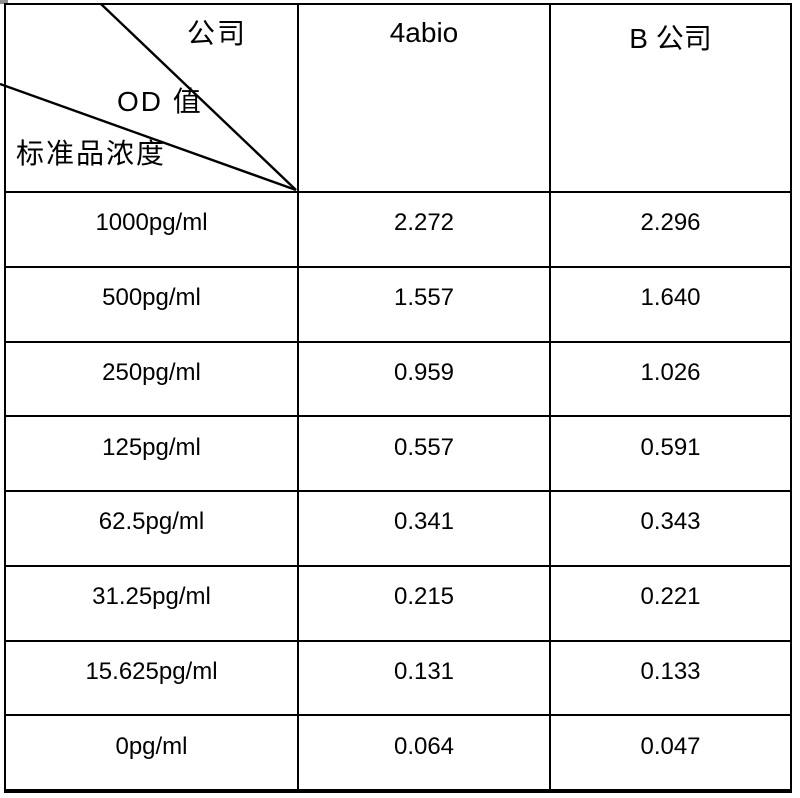 This screenshot has height=798, width=800. What do you see at coordinates (670, 678) in the screenshot?
I see `cell-b-company-value: 0.133` at bounding box center [670, 678].